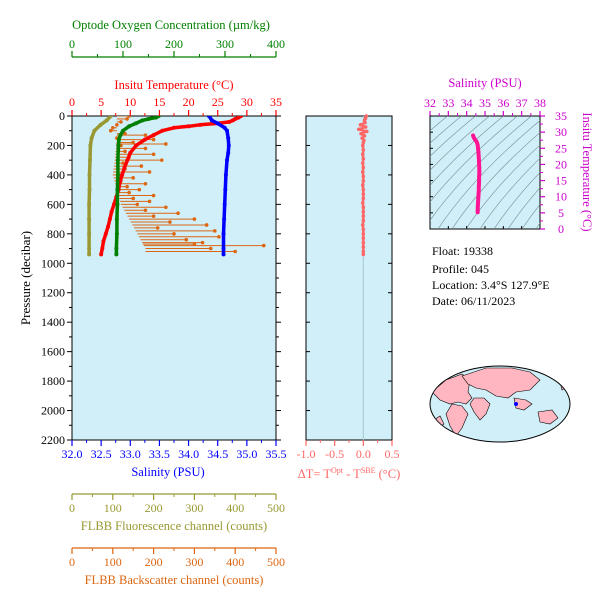 The image size is (609, 605). What do you see at coordinates (72, 44) in the screenshot?
I see `oxygen-tick-label: 0` at bounding box center [72, 44].